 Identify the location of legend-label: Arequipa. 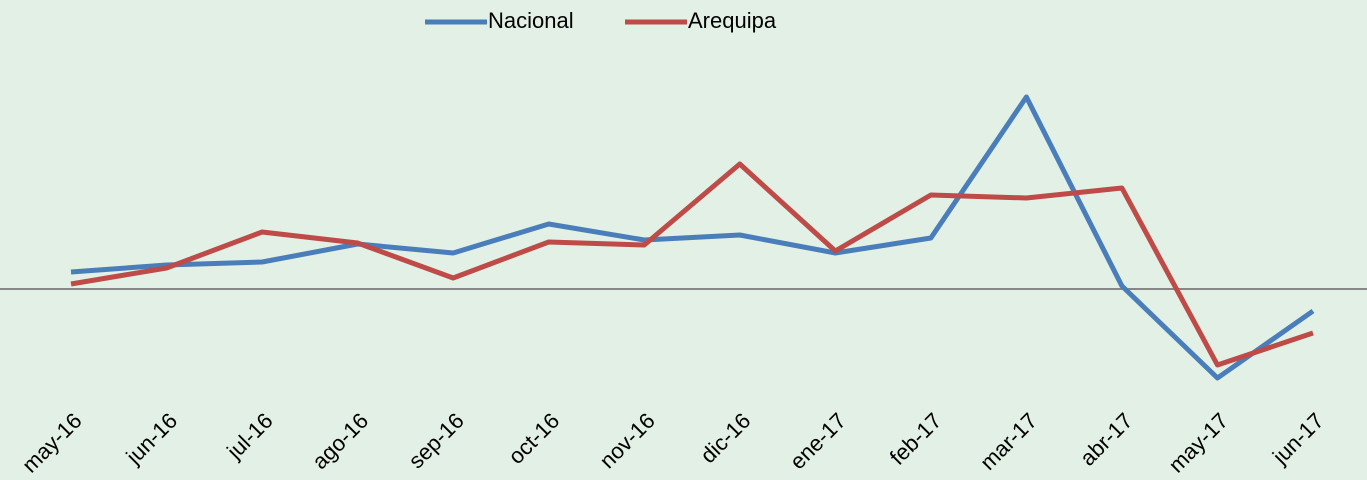
(732, 20).